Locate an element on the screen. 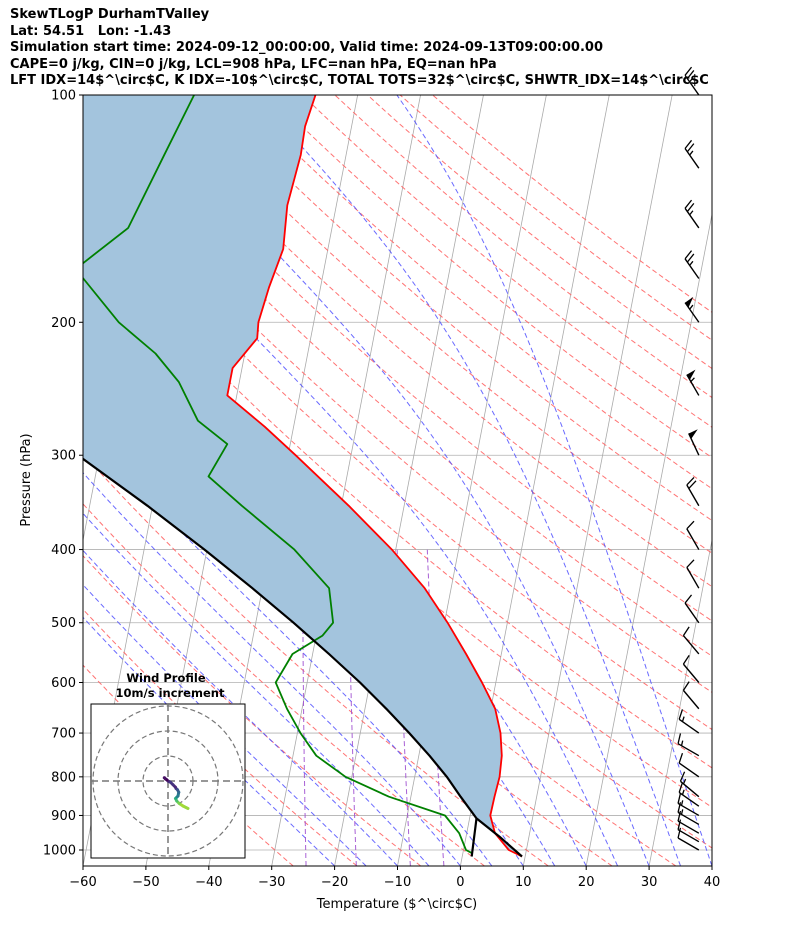  y-tick-label: 1000 is located at coordinates (59, 851).